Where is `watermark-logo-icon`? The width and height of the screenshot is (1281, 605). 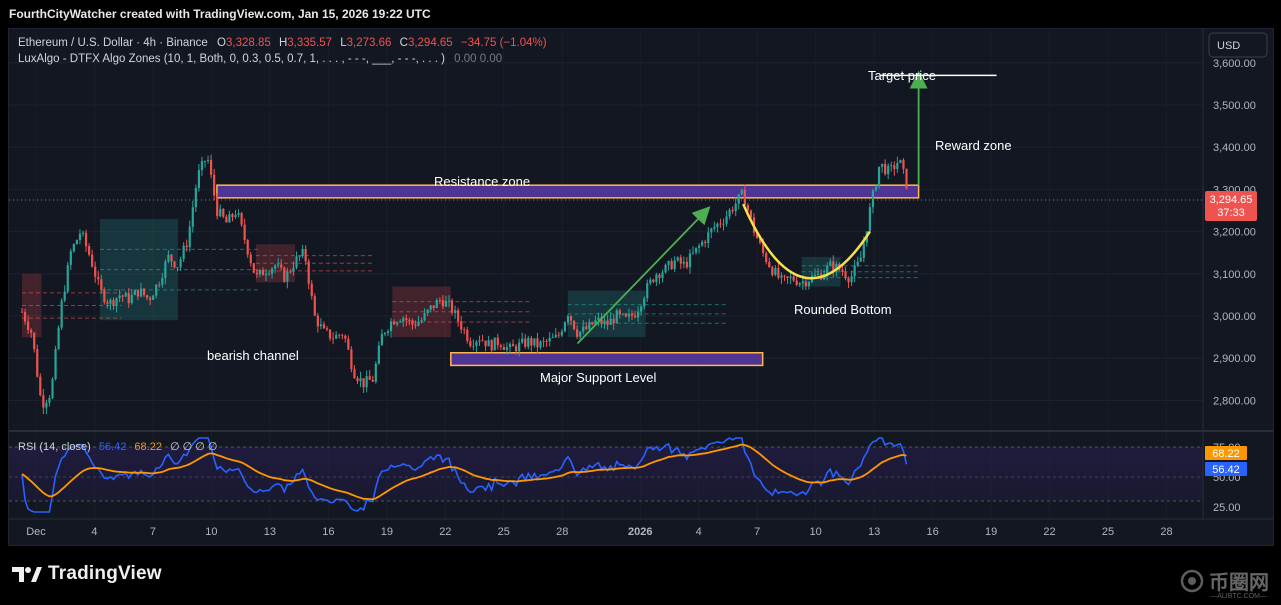 watermark-logo-icon is located at coordinates (1192, 580).